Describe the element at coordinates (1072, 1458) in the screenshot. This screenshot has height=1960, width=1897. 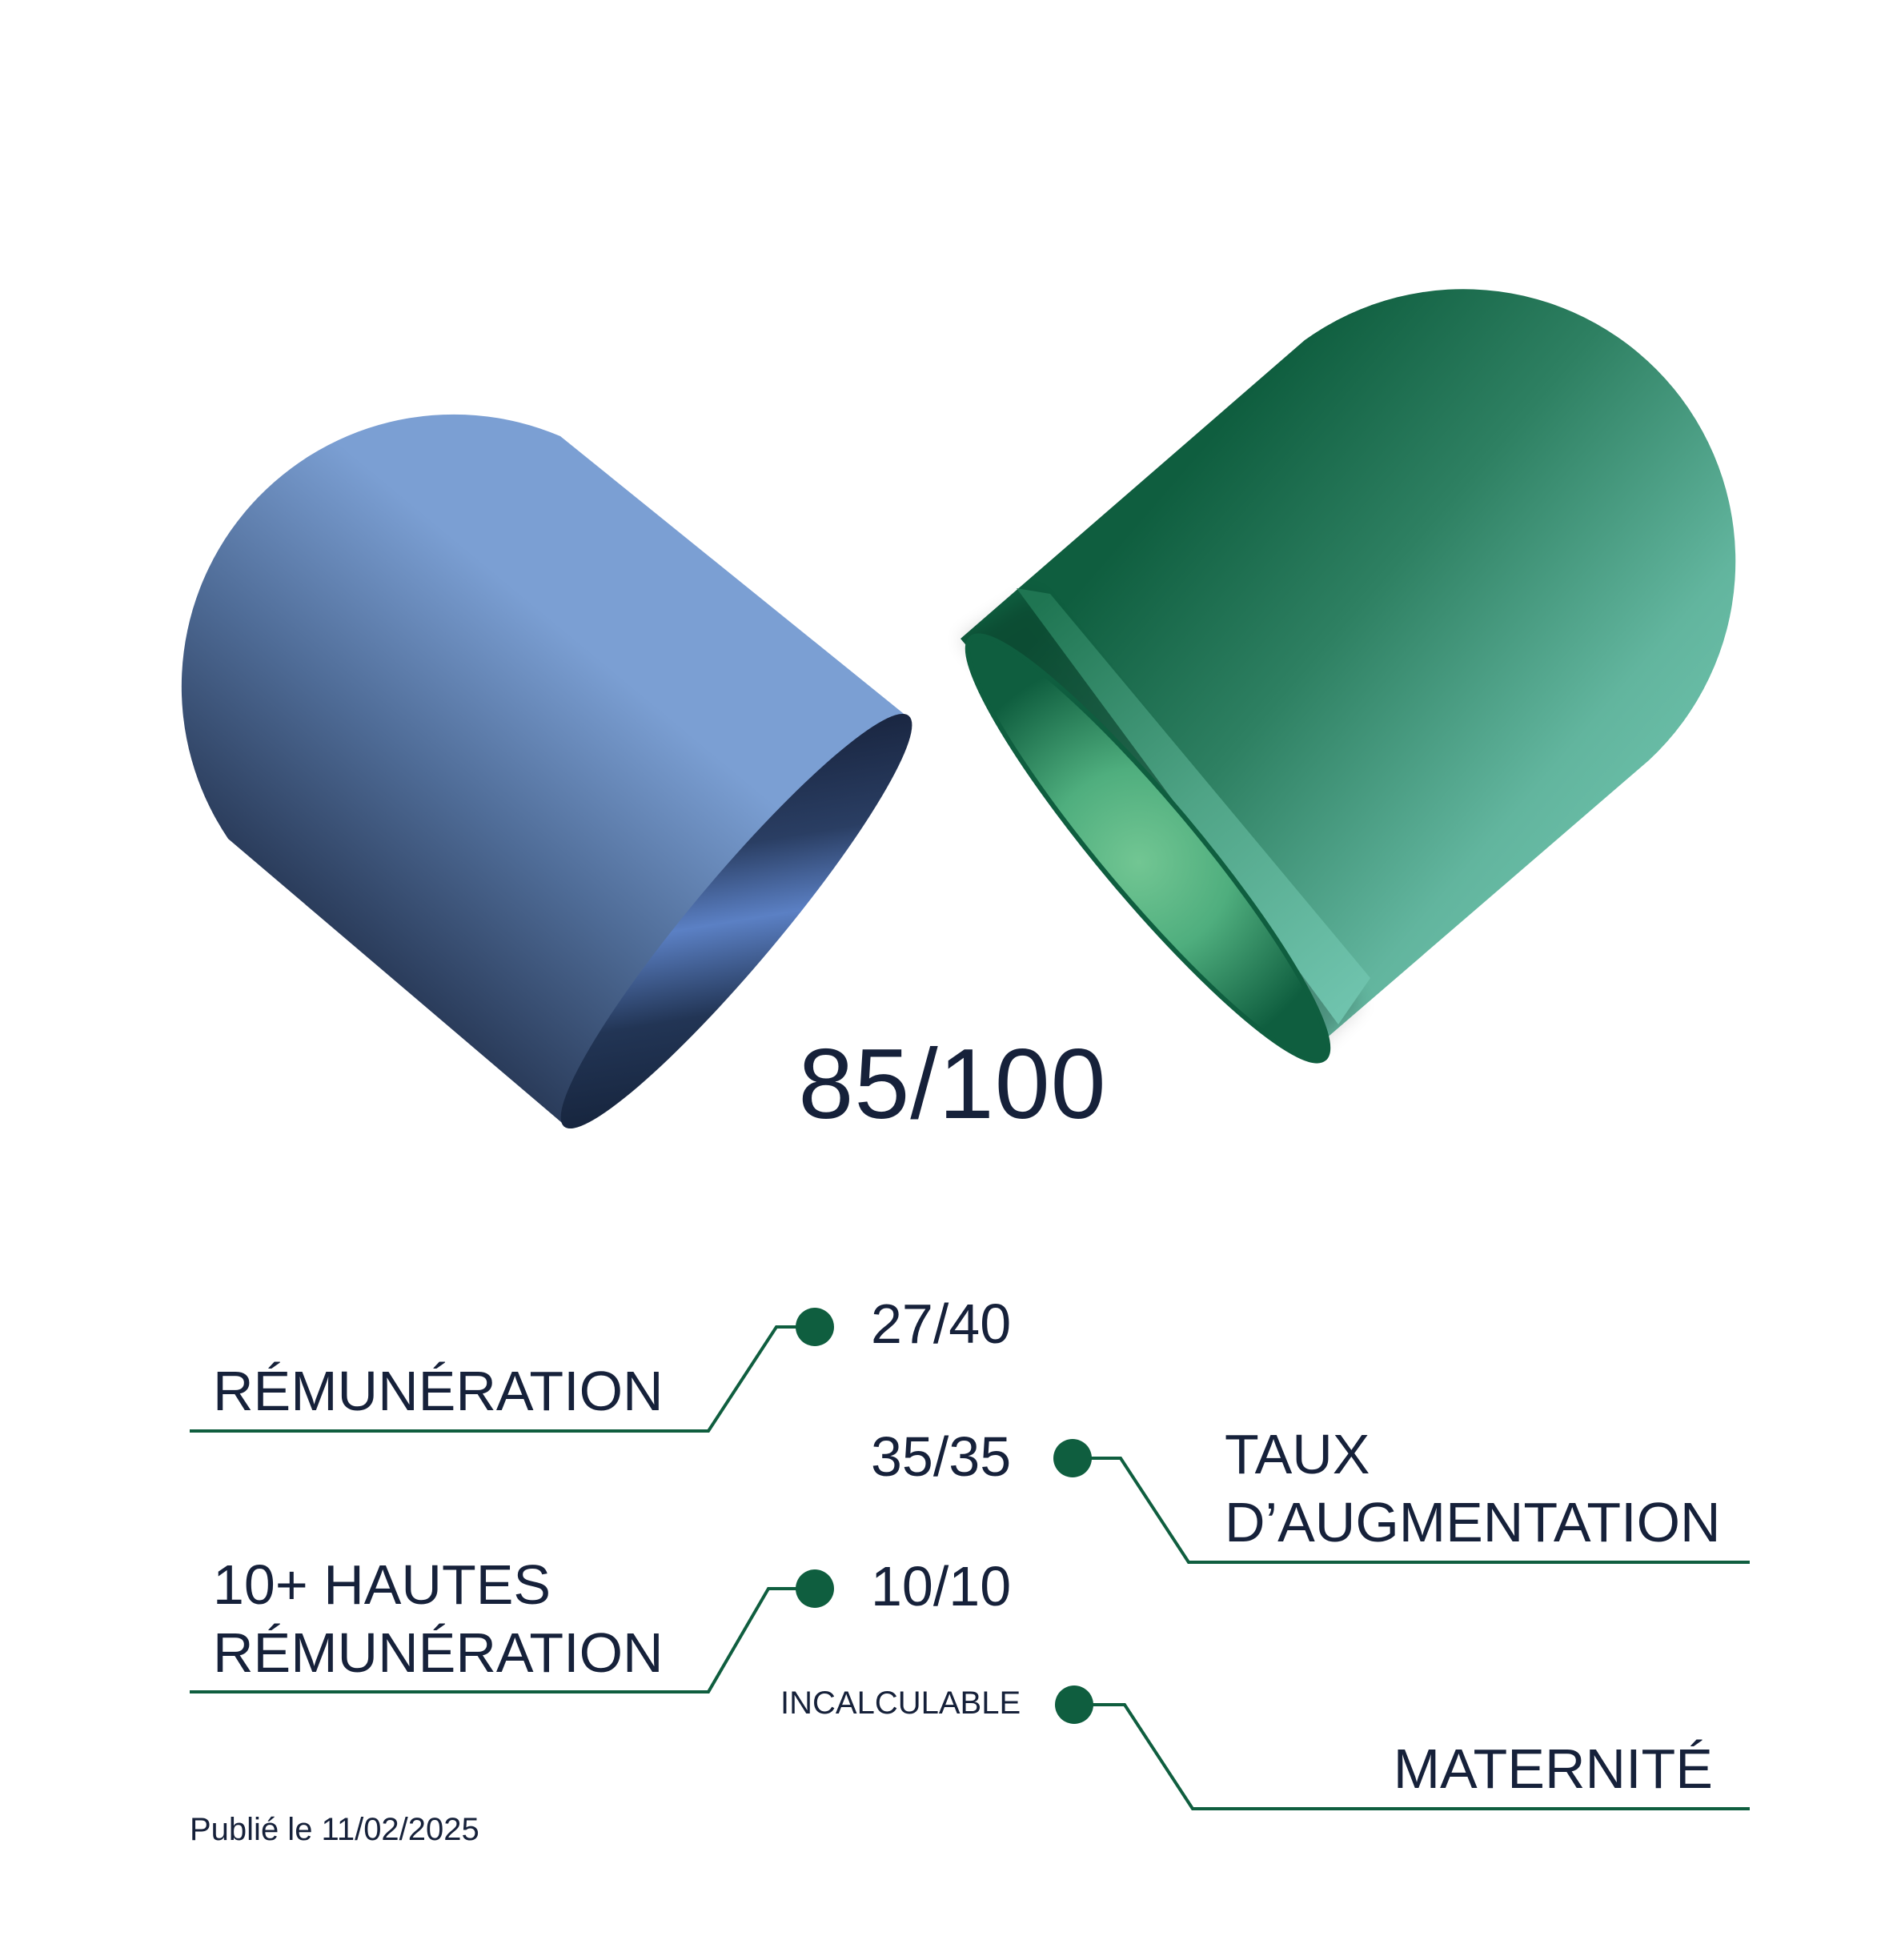
I see `dot-taux` at that location.